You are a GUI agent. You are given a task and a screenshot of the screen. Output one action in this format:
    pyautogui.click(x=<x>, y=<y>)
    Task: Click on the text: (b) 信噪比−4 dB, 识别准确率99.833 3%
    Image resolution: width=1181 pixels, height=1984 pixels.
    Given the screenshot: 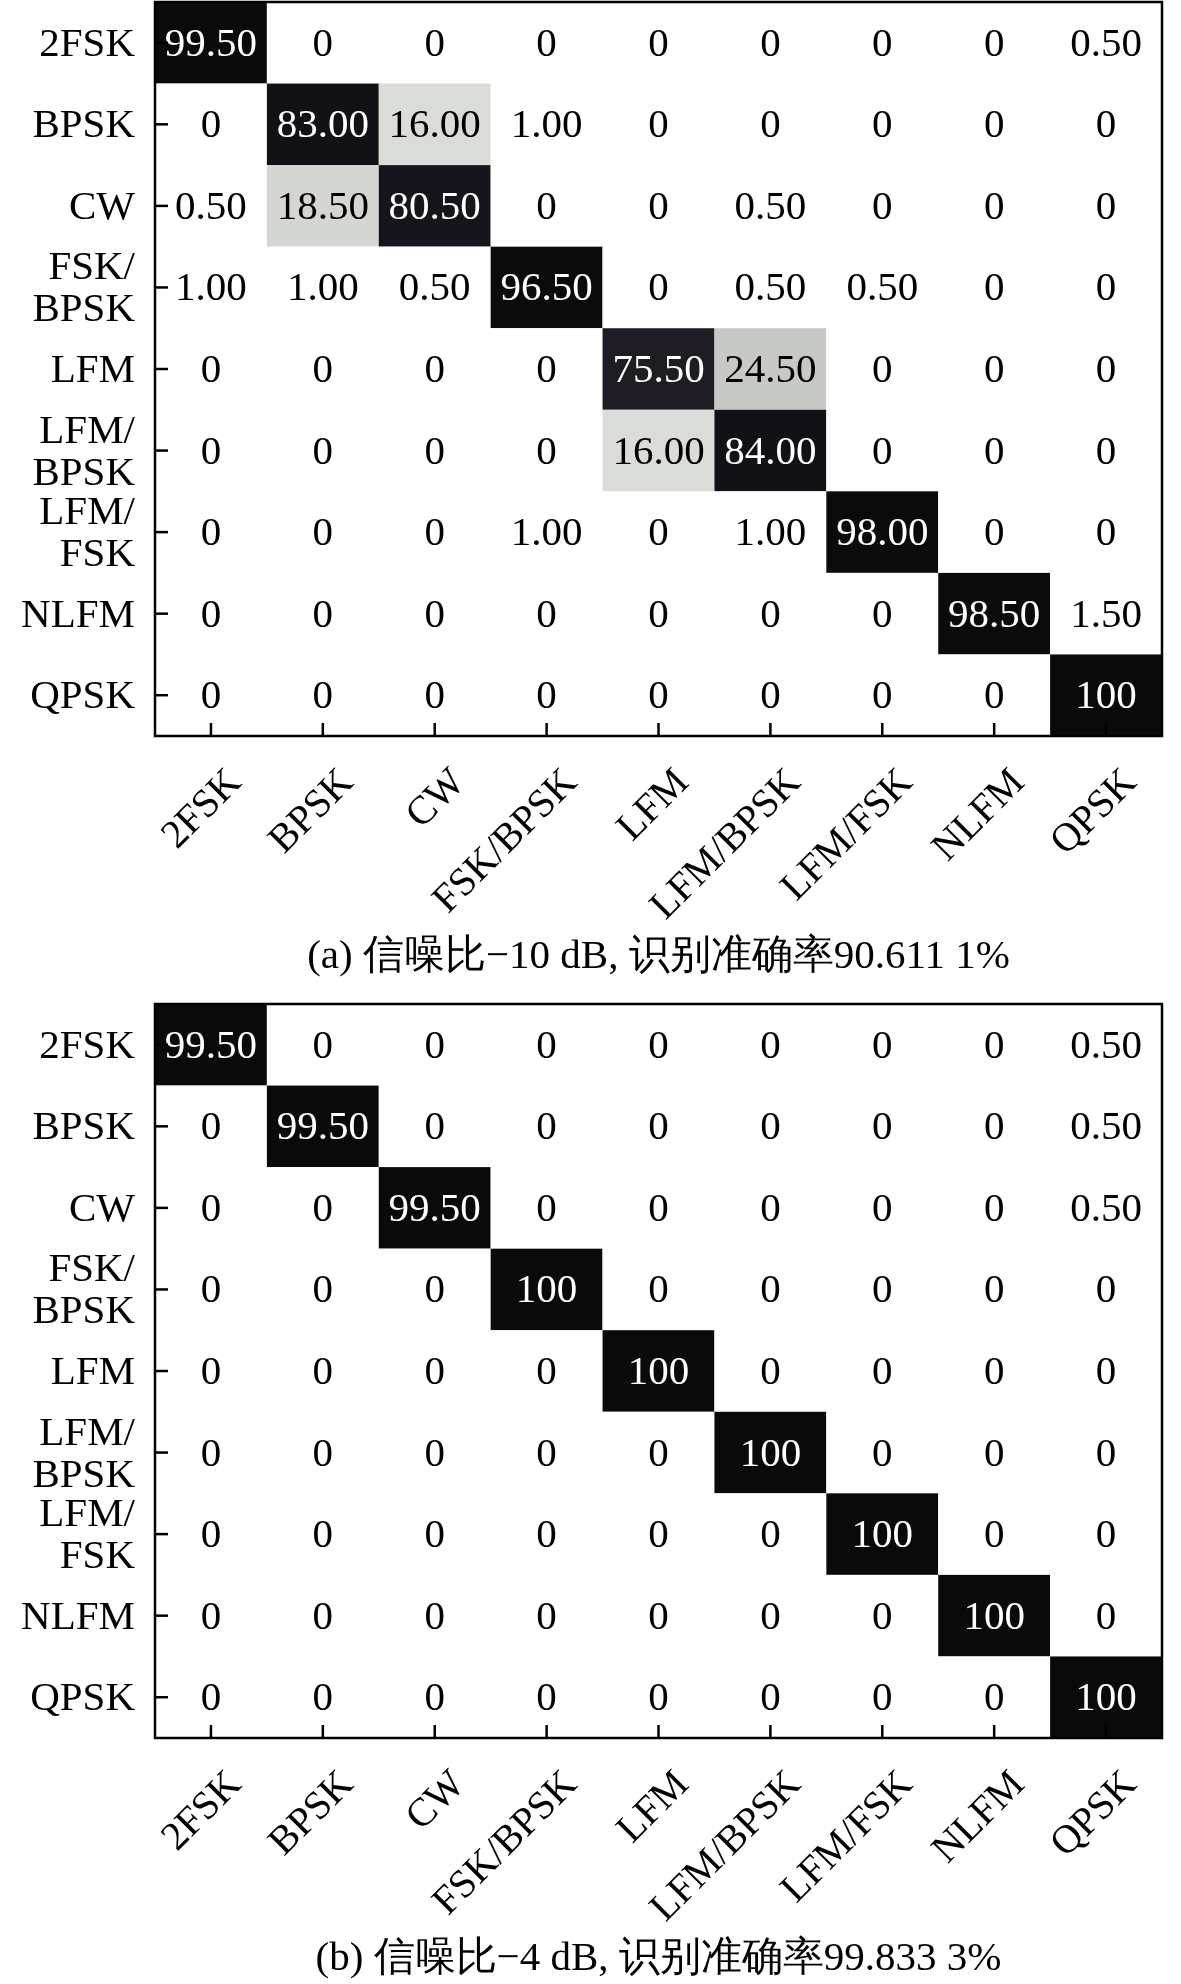 What is the action you would take?
    pyautogui.click(x=658, y=1956)
    